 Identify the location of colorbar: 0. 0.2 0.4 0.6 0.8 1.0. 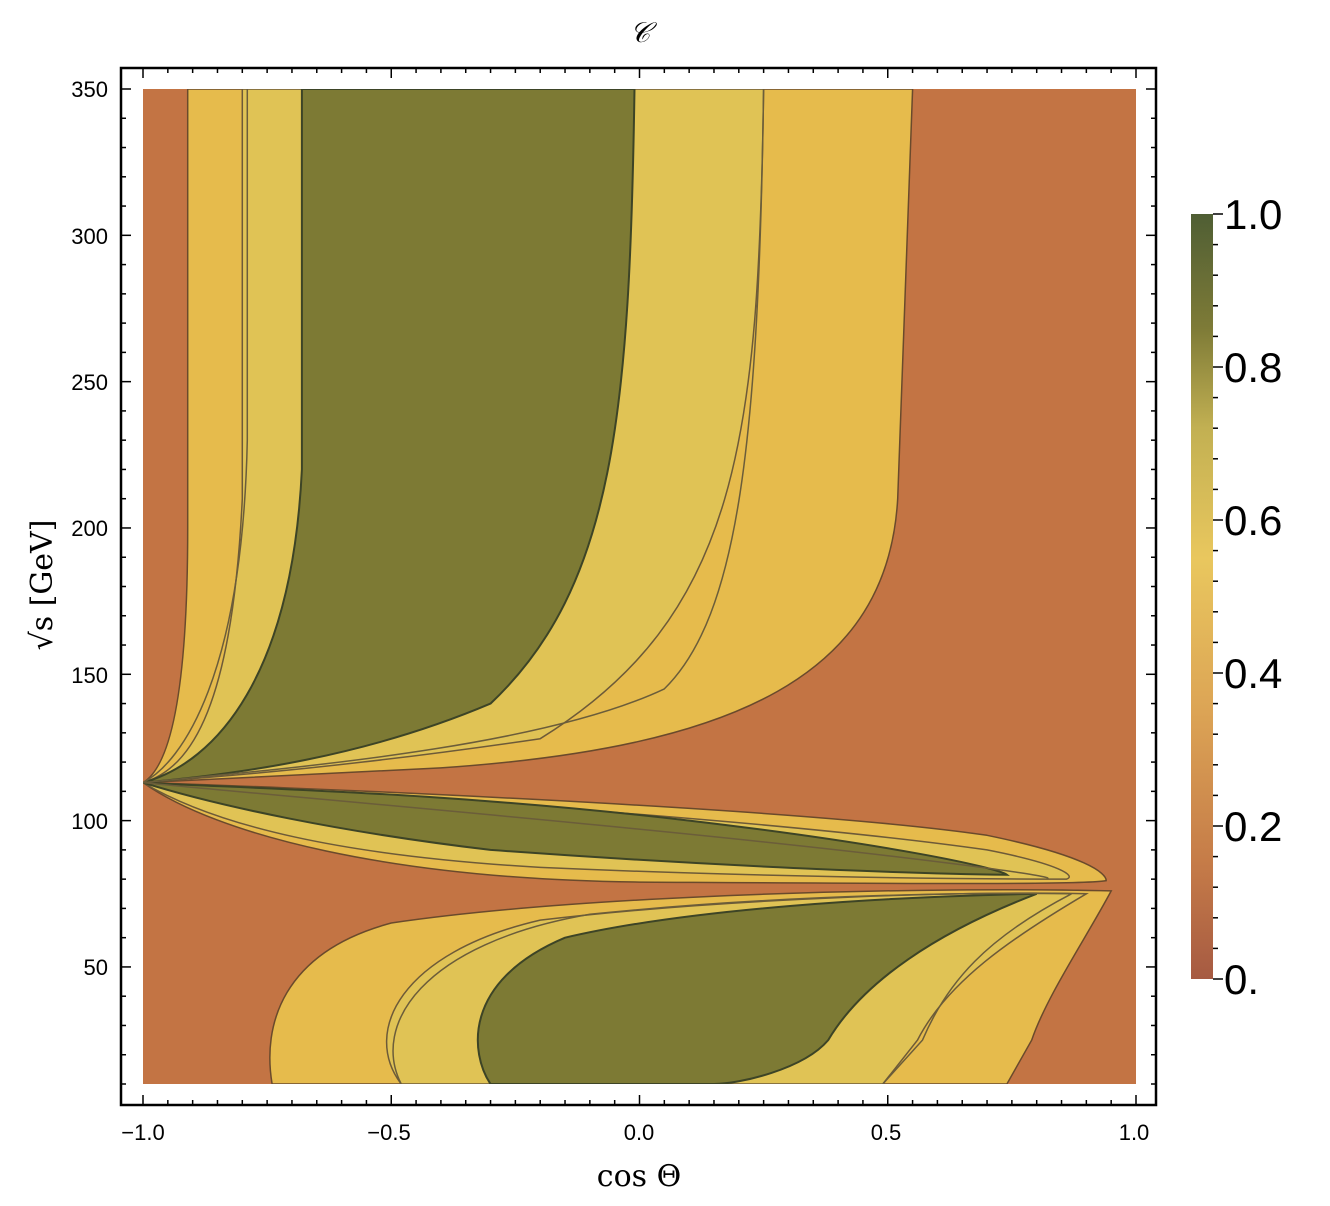
(1236, 597).